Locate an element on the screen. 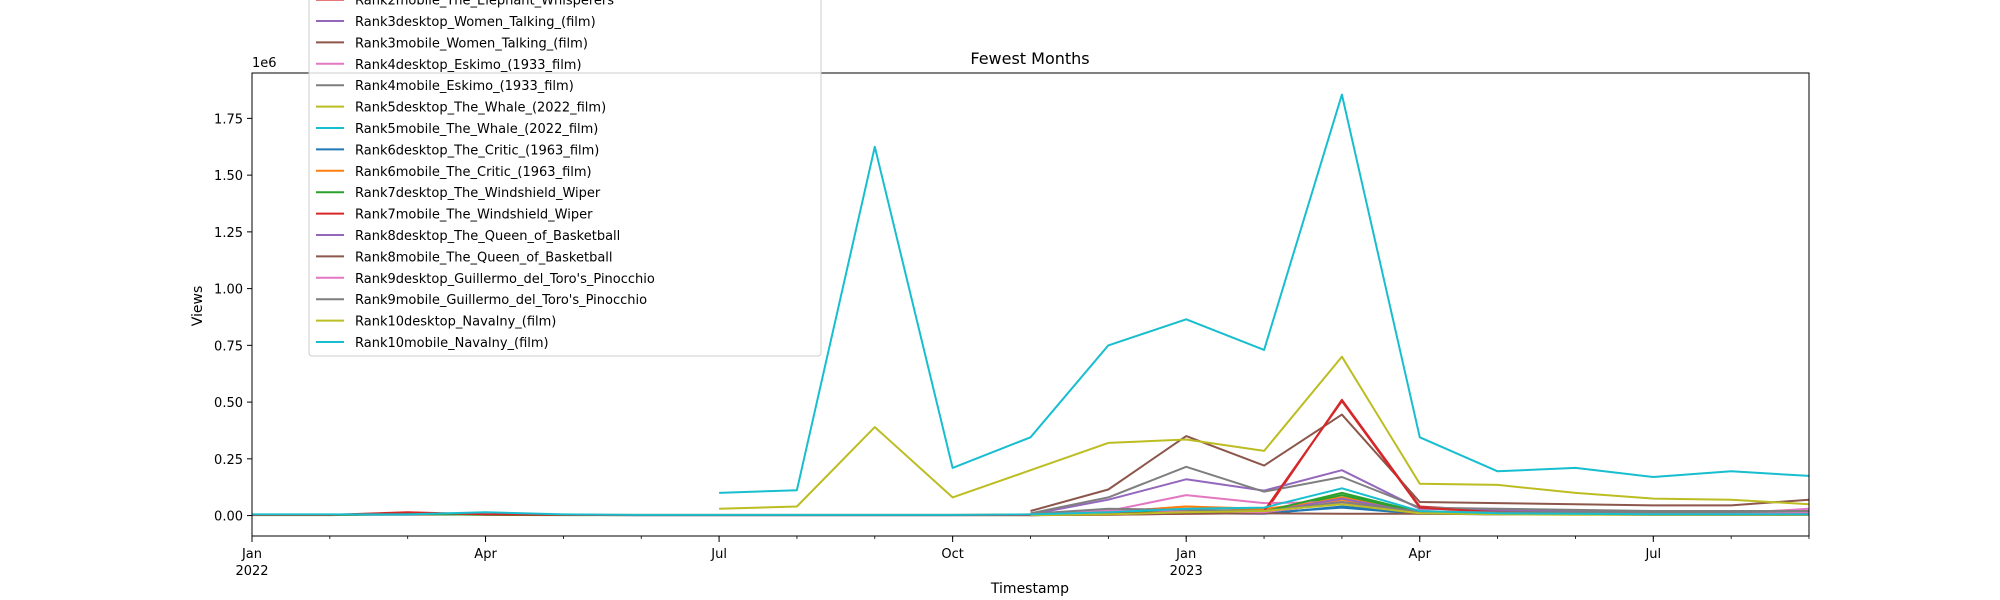  y-tick-label: 1.00 is located at coordinates (228, 290).